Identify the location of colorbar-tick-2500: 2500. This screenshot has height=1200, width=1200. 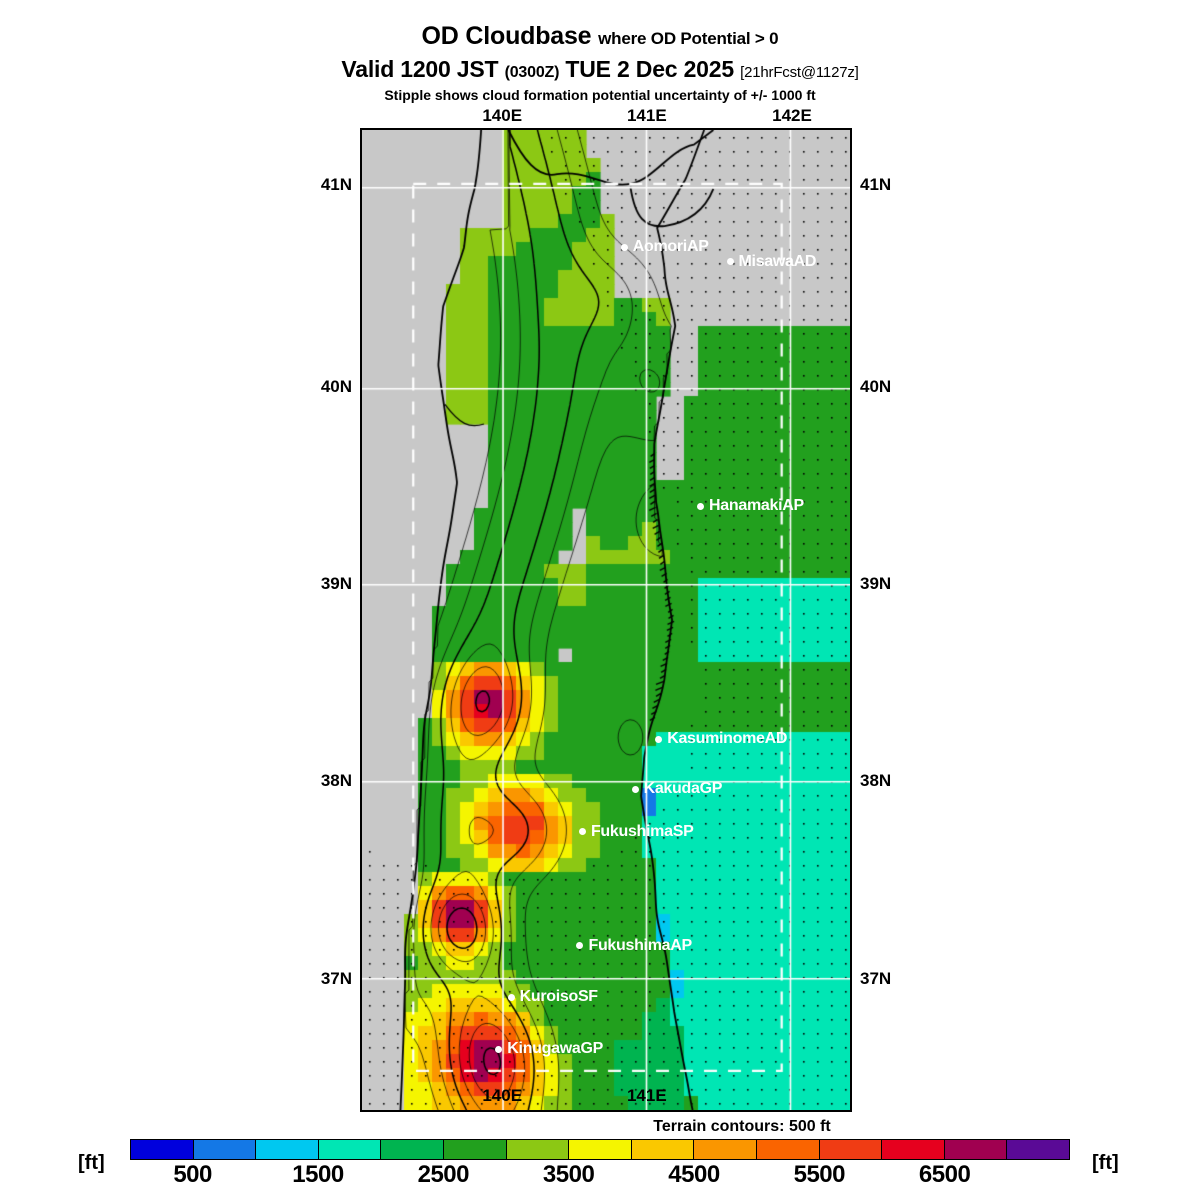
(443, 1174).